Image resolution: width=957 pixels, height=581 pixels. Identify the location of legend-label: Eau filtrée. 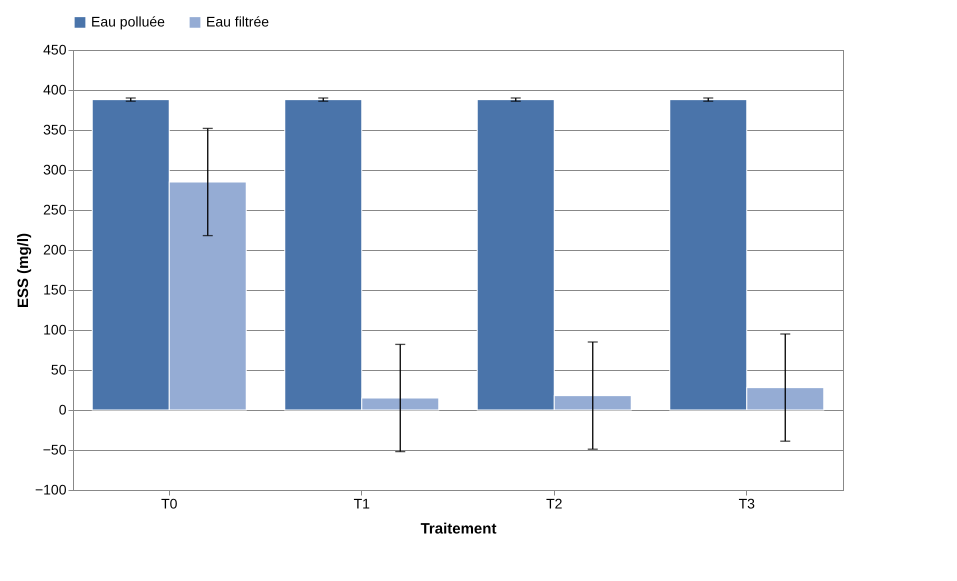
(238, 21).